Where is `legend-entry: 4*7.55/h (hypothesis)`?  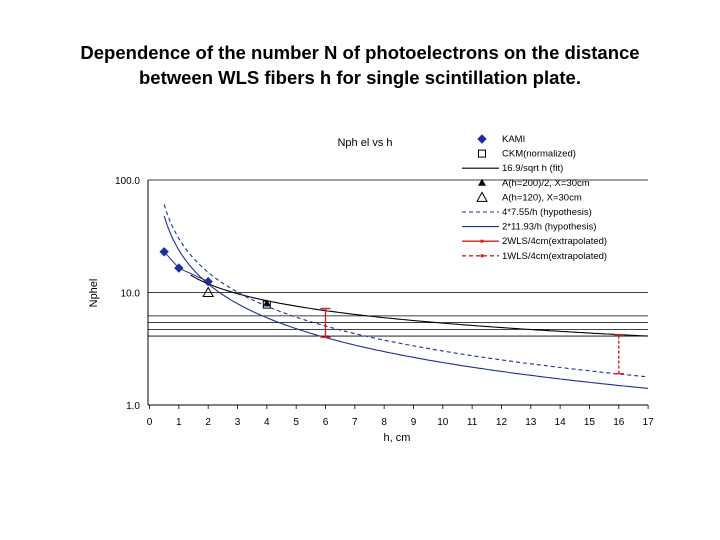 legend-entry: 4*7.55/h (hypothesis) is located at coordinates (547, 212).